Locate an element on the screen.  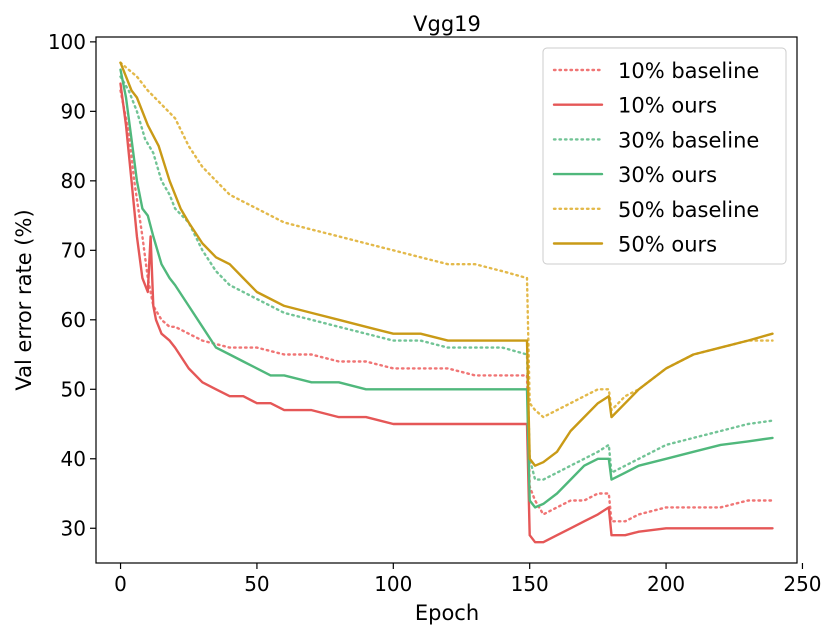
legend-box is located at coordinates (664, 156).